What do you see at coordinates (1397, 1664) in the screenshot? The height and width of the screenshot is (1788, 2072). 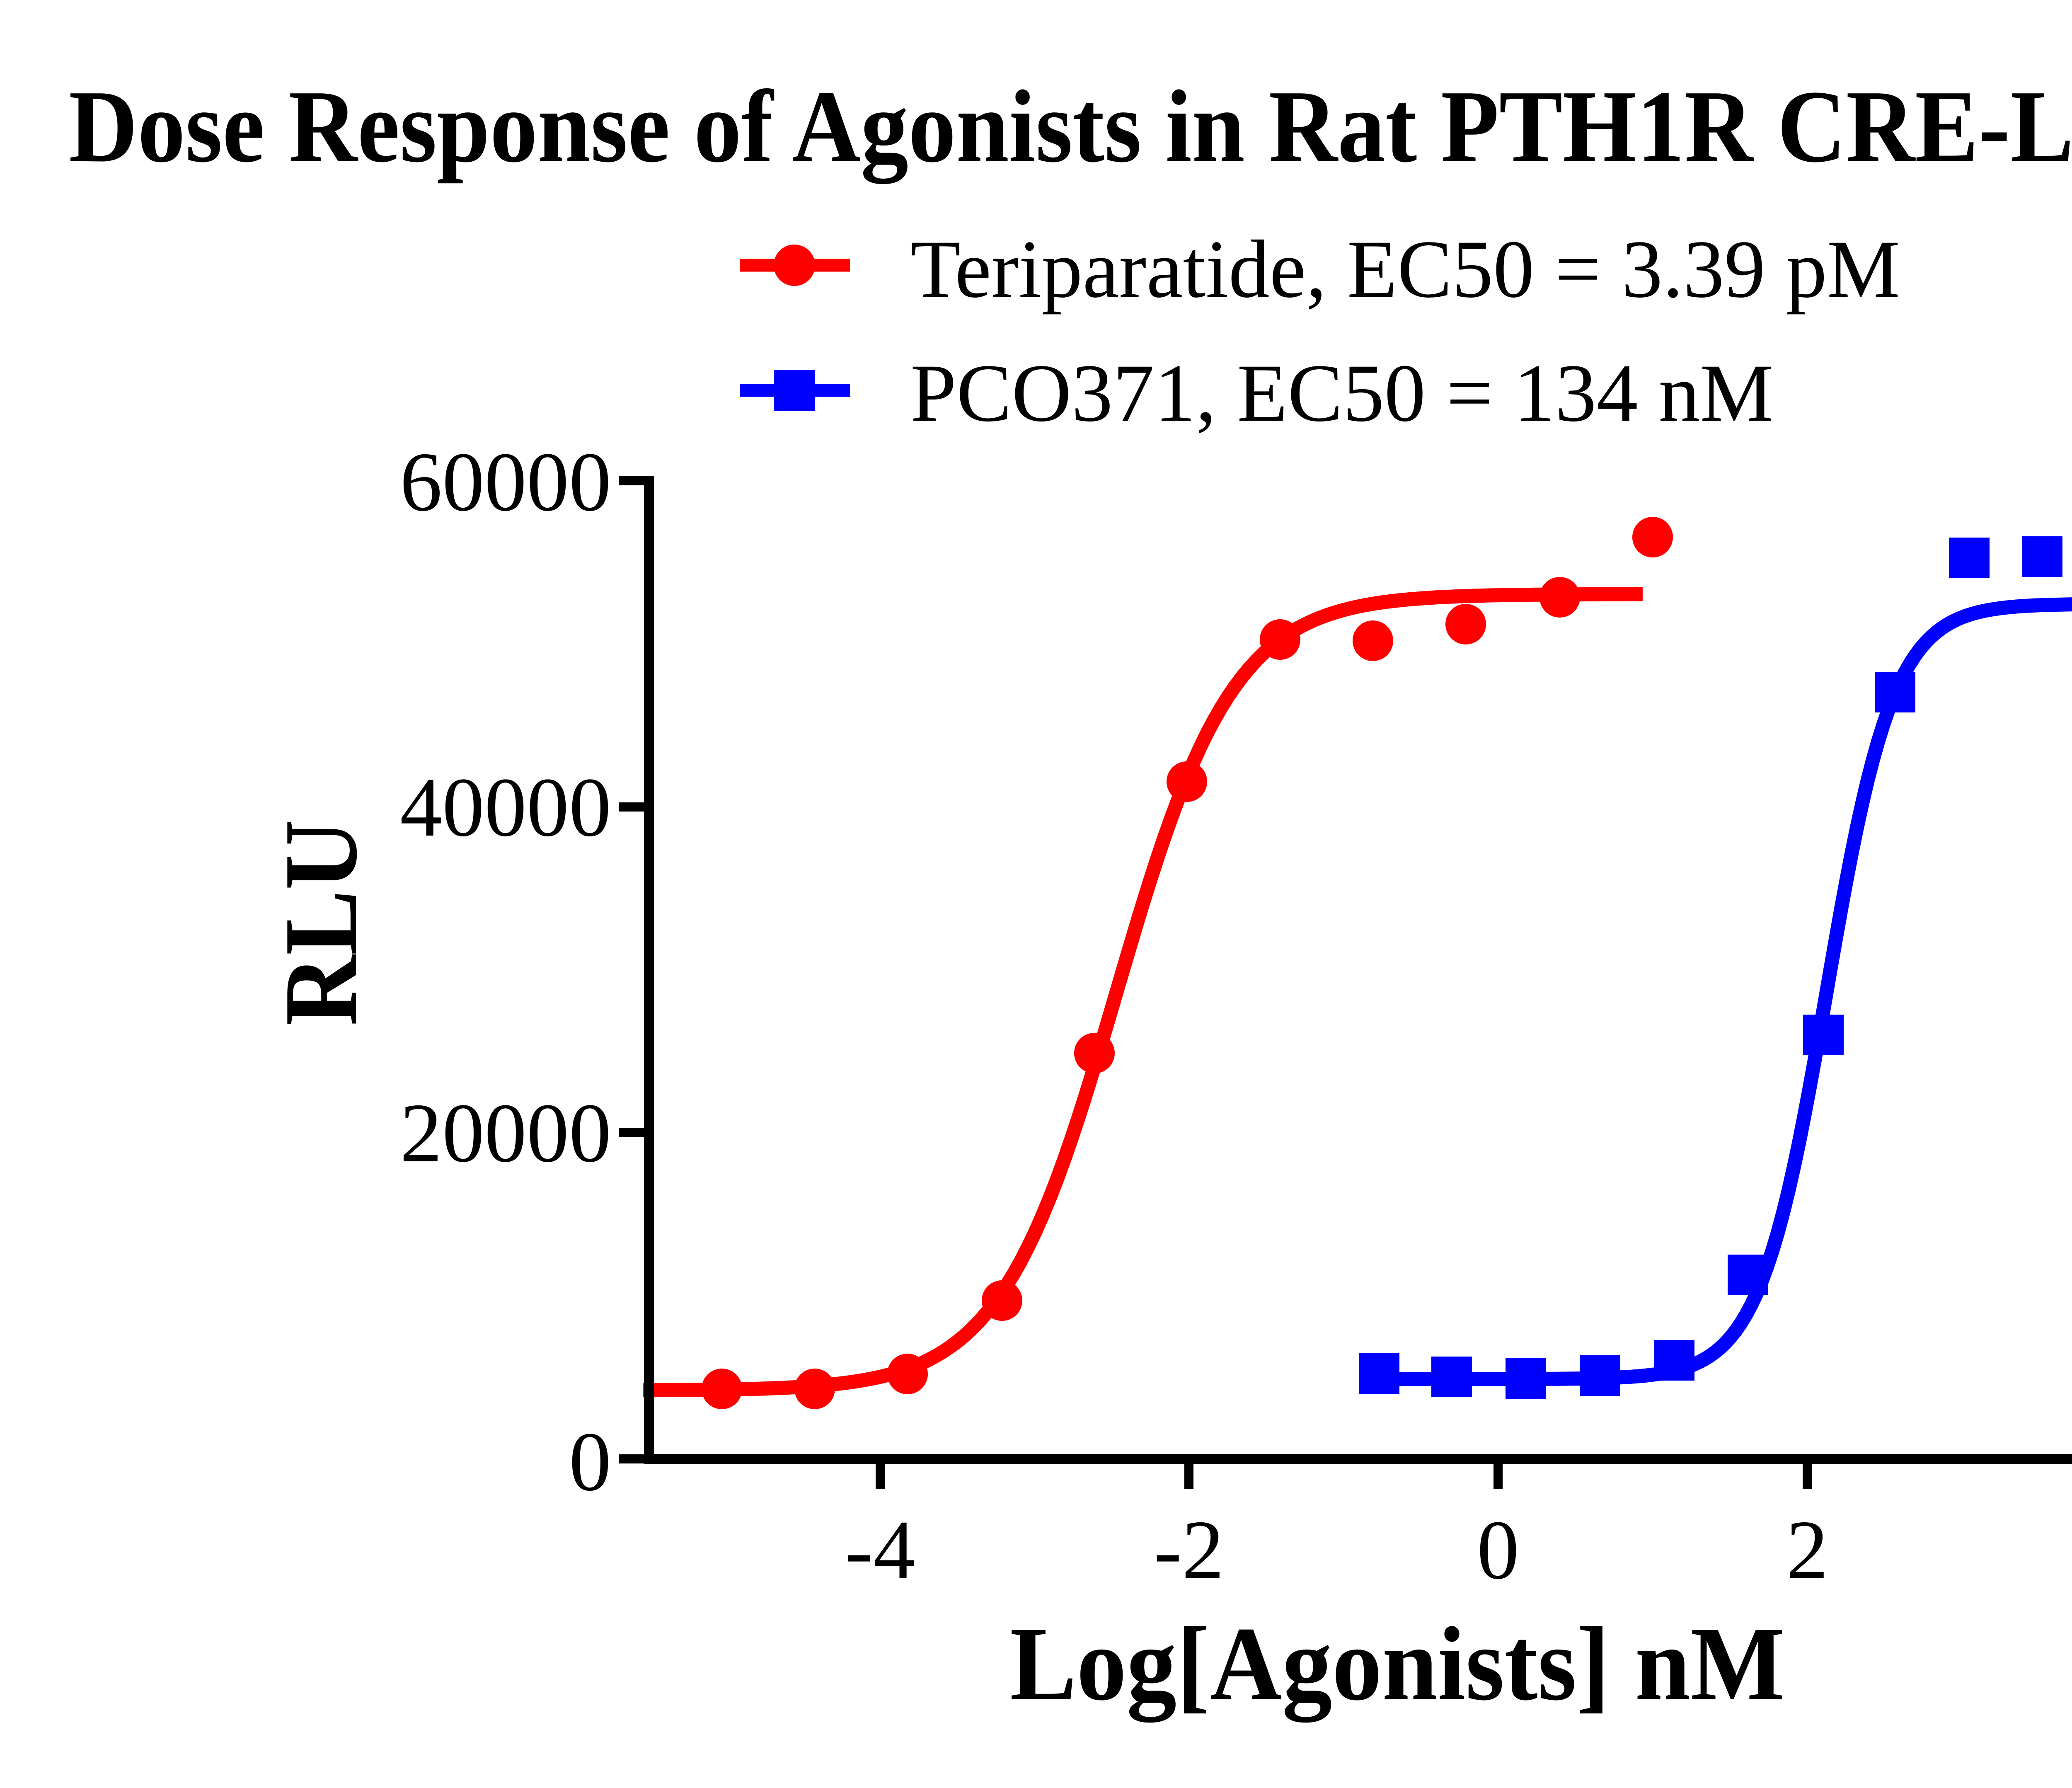 I see `svg-text: Log[Agonists] nM` at bounding box center [1397, 1664].